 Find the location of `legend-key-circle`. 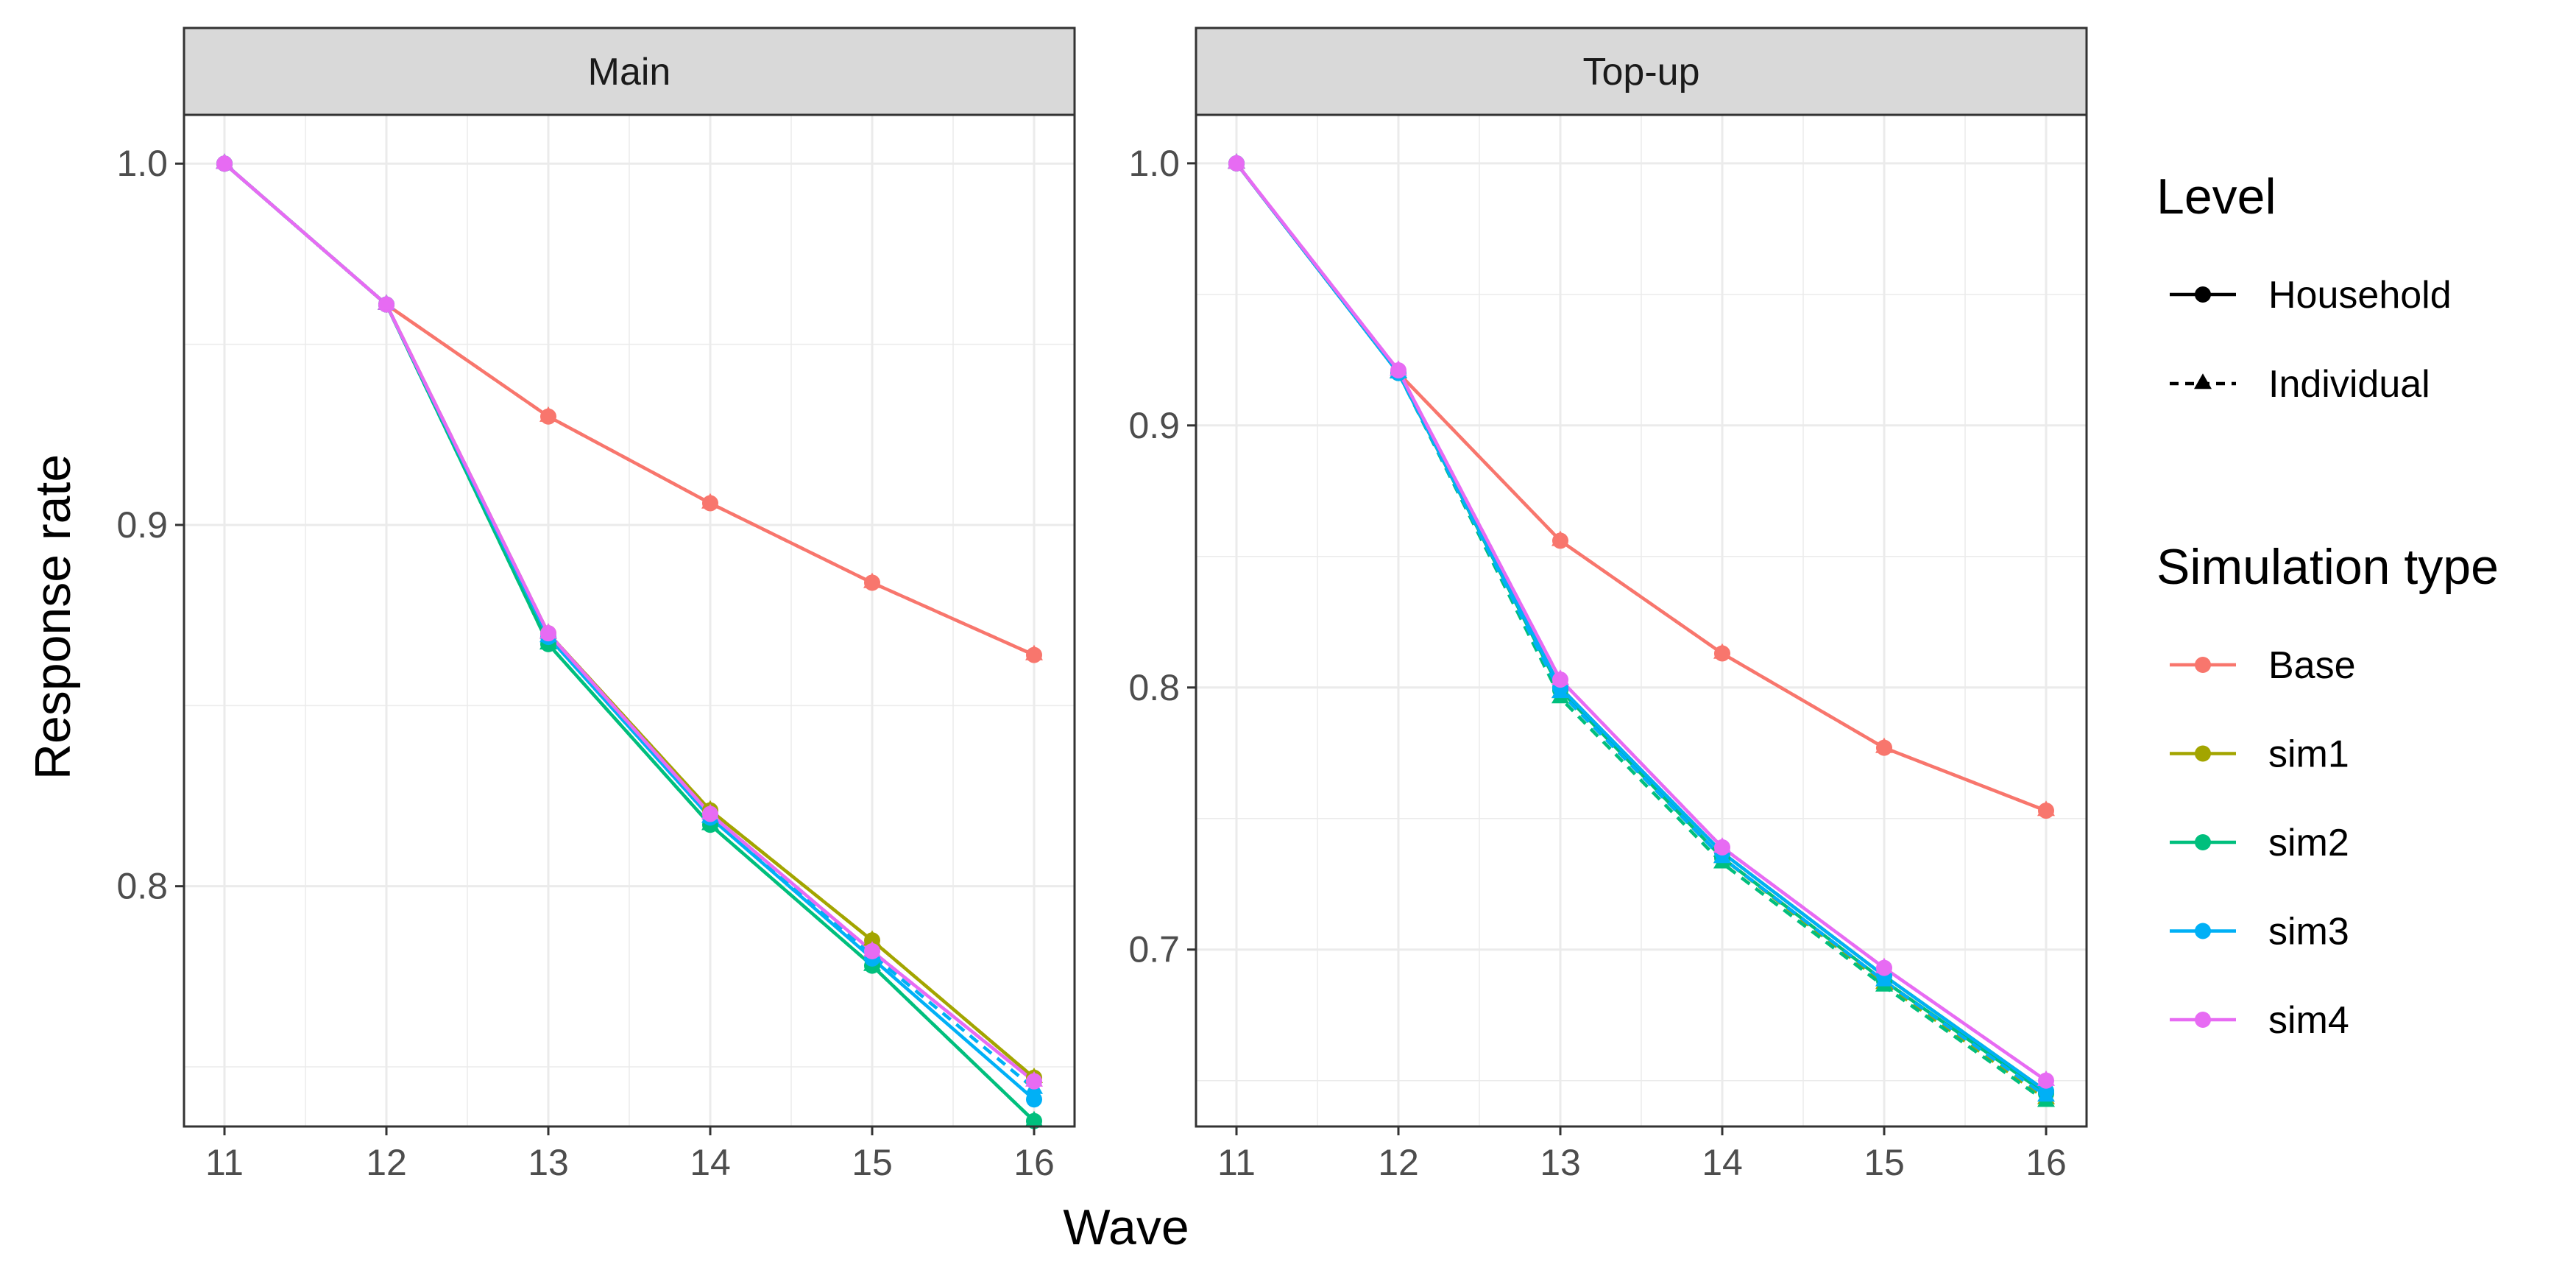

legend-key-circle is located at coordinates (2203, 294).